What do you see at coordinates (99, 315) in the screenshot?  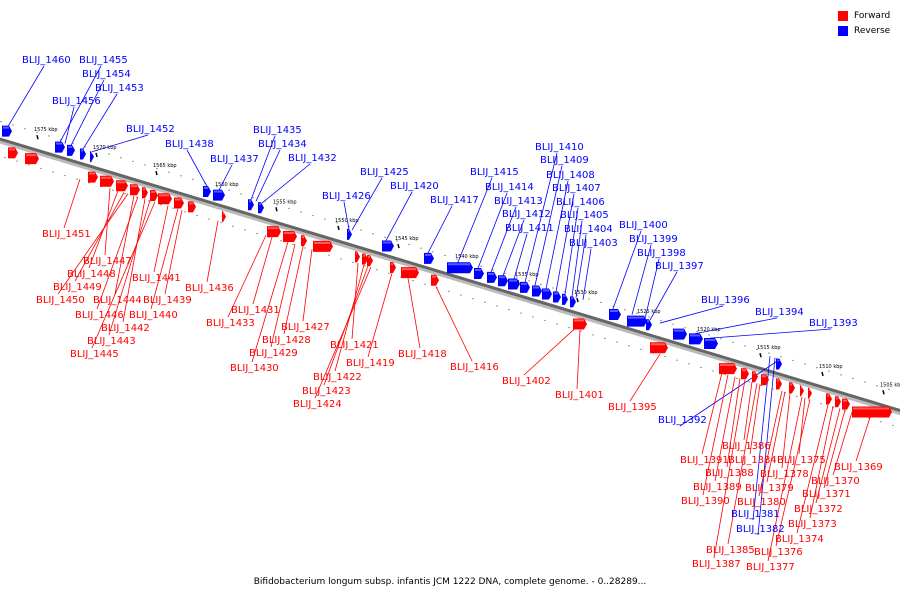 I see `gene-label: BLIJ_1446` at bounding box center [99, 315].